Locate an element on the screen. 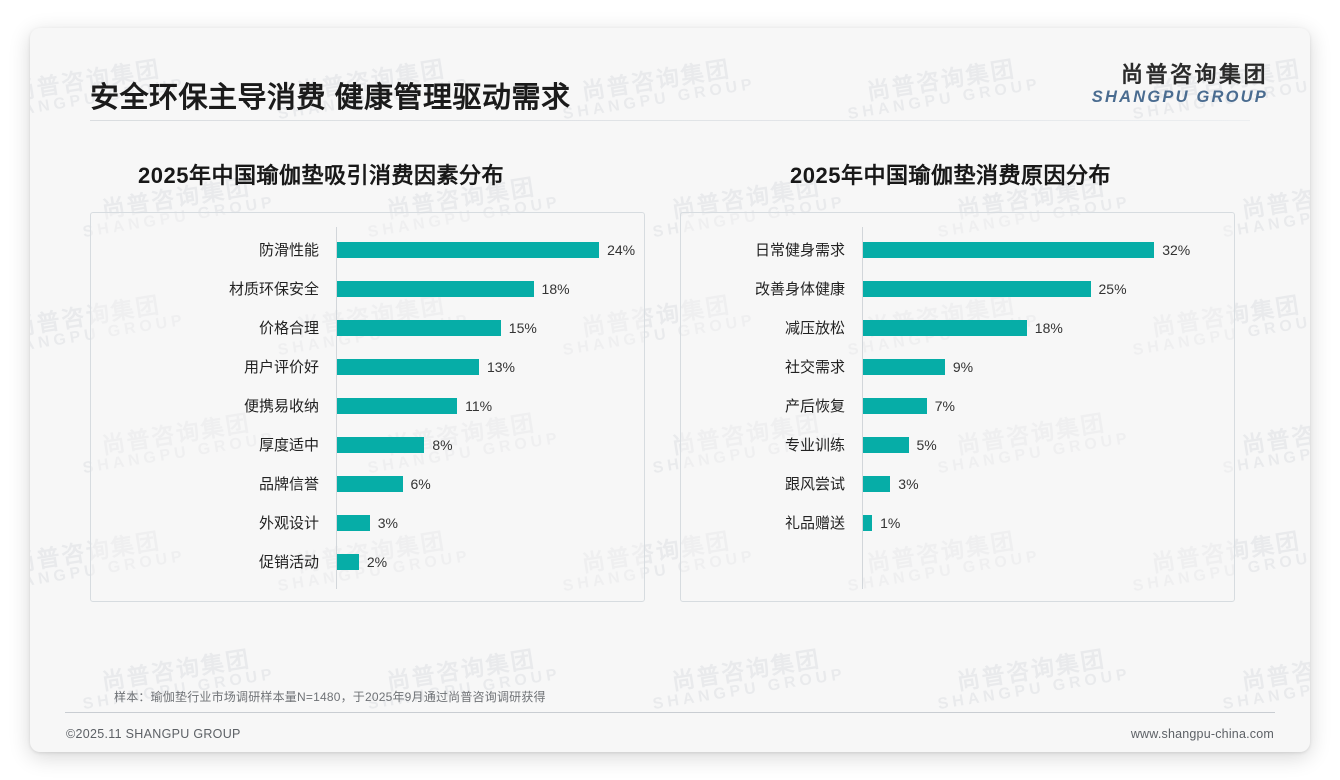 Image resolution: width=1340 pixels, height=780 pixels. bar-row: 品牌信誉 6% is located at coordinates (367, 483).